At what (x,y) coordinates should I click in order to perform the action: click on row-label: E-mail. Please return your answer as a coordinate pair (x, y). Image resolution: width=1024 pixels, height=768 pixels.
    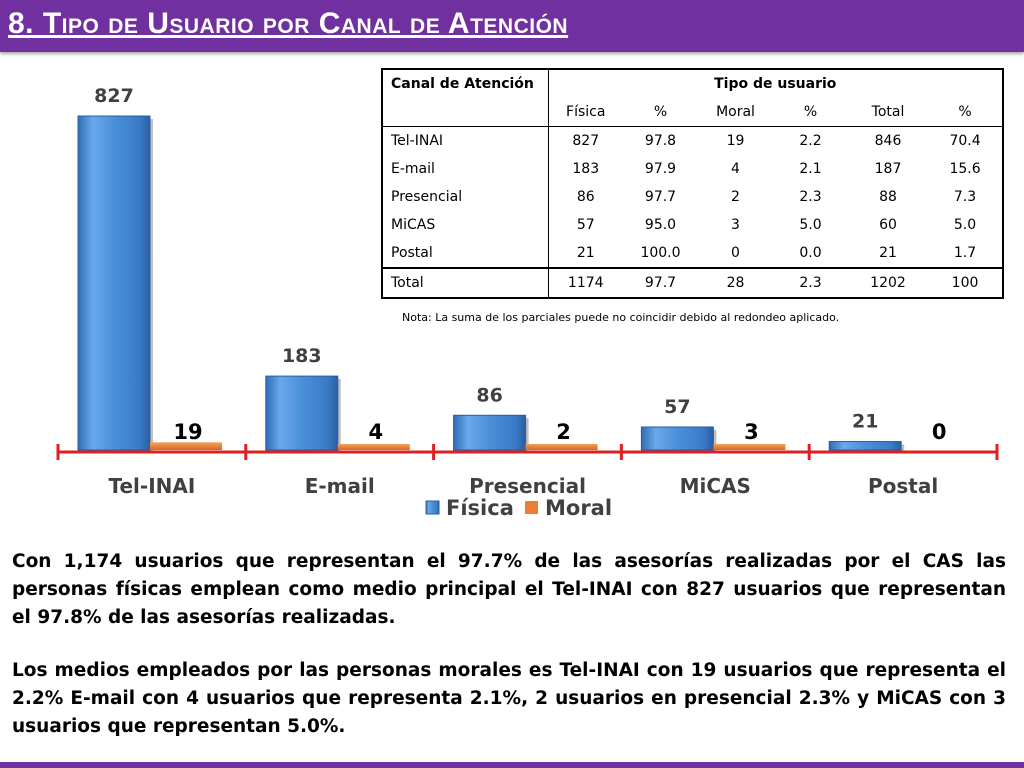
    Looking at the image, I should click on (465, 169).